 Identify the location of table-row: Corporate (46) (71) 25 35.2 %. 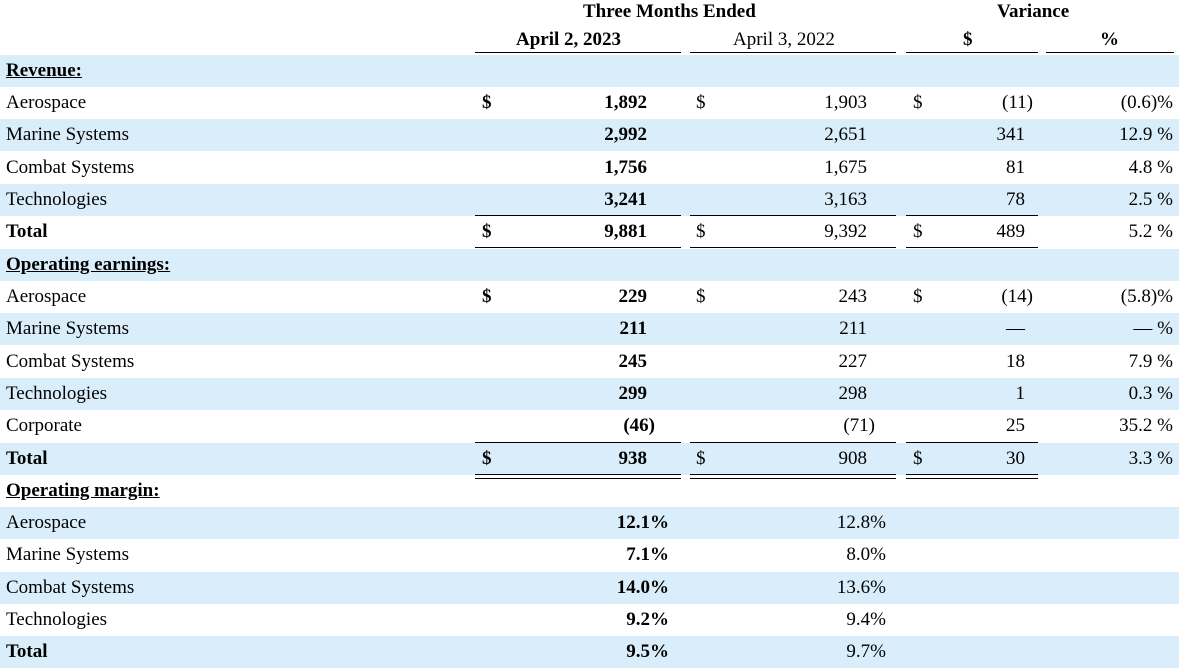
(589, 426).